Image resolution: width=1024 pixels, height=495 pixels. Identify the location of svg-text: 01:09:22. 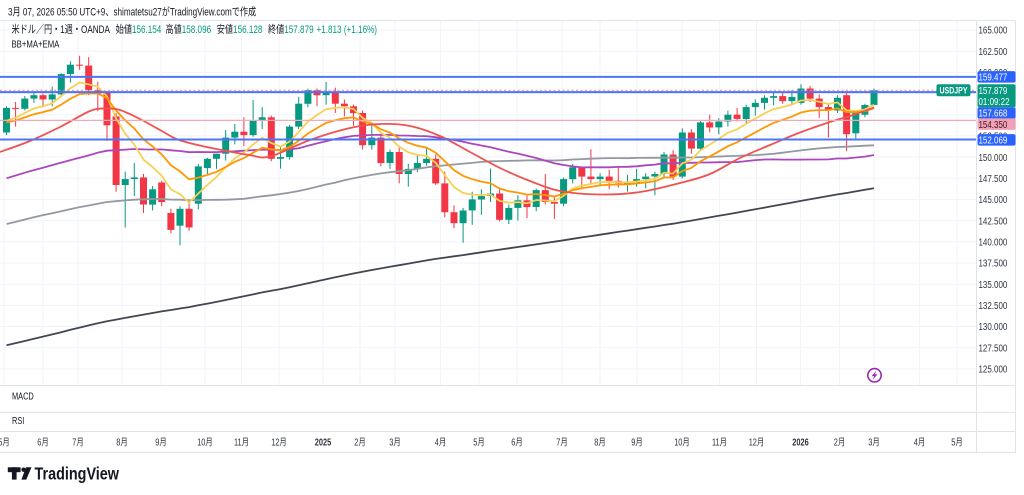
(994, 101).